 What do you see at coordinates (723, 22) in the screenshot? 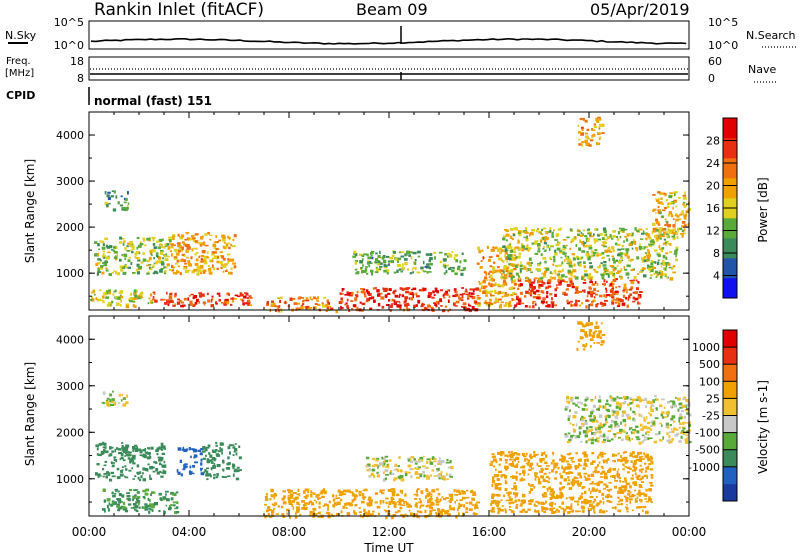
I see `noise-right-tick-top: 10^5` at bounding box center [723, 22].